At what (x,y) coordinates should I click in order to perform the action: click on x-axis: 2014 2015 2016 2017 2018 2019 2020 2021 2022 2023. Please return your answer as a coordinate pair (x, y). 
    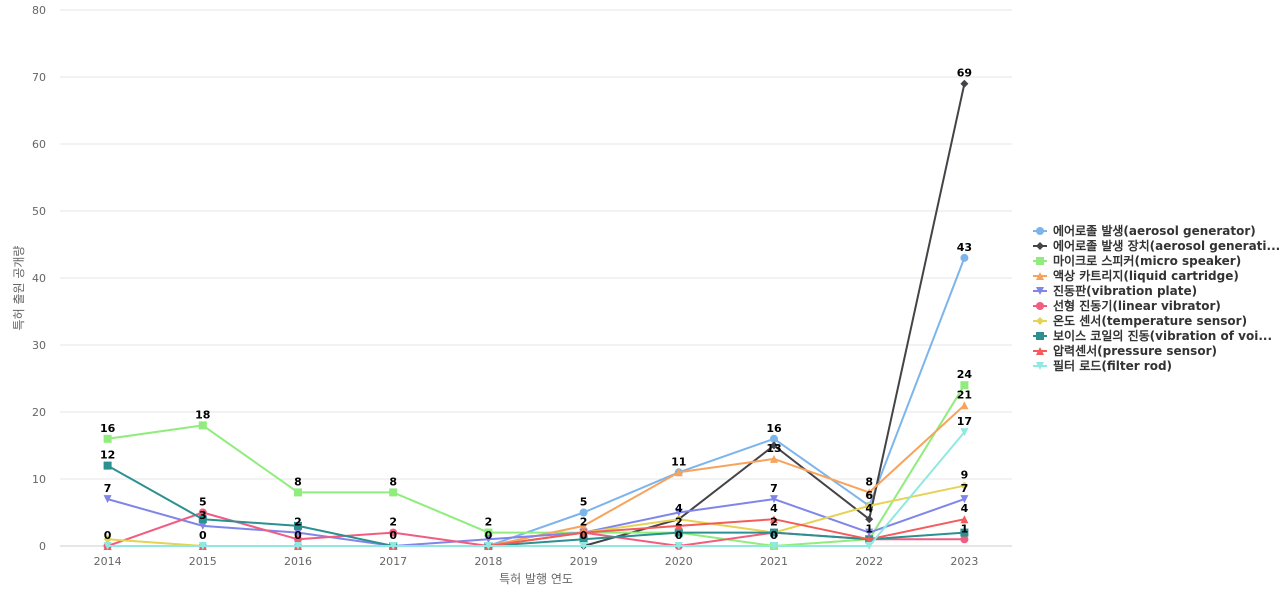
    Looking at the image, I should click on (536, 561).